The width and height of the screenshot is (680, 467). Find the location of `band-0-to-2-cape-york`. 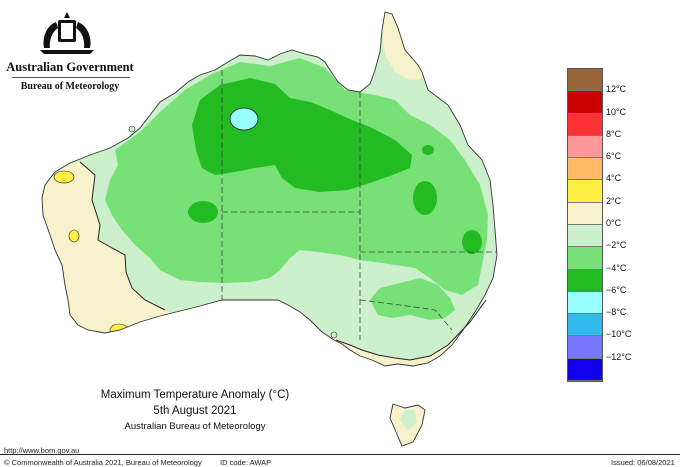

band-0-to-2-cape-york is located at coordinates (402, 46).